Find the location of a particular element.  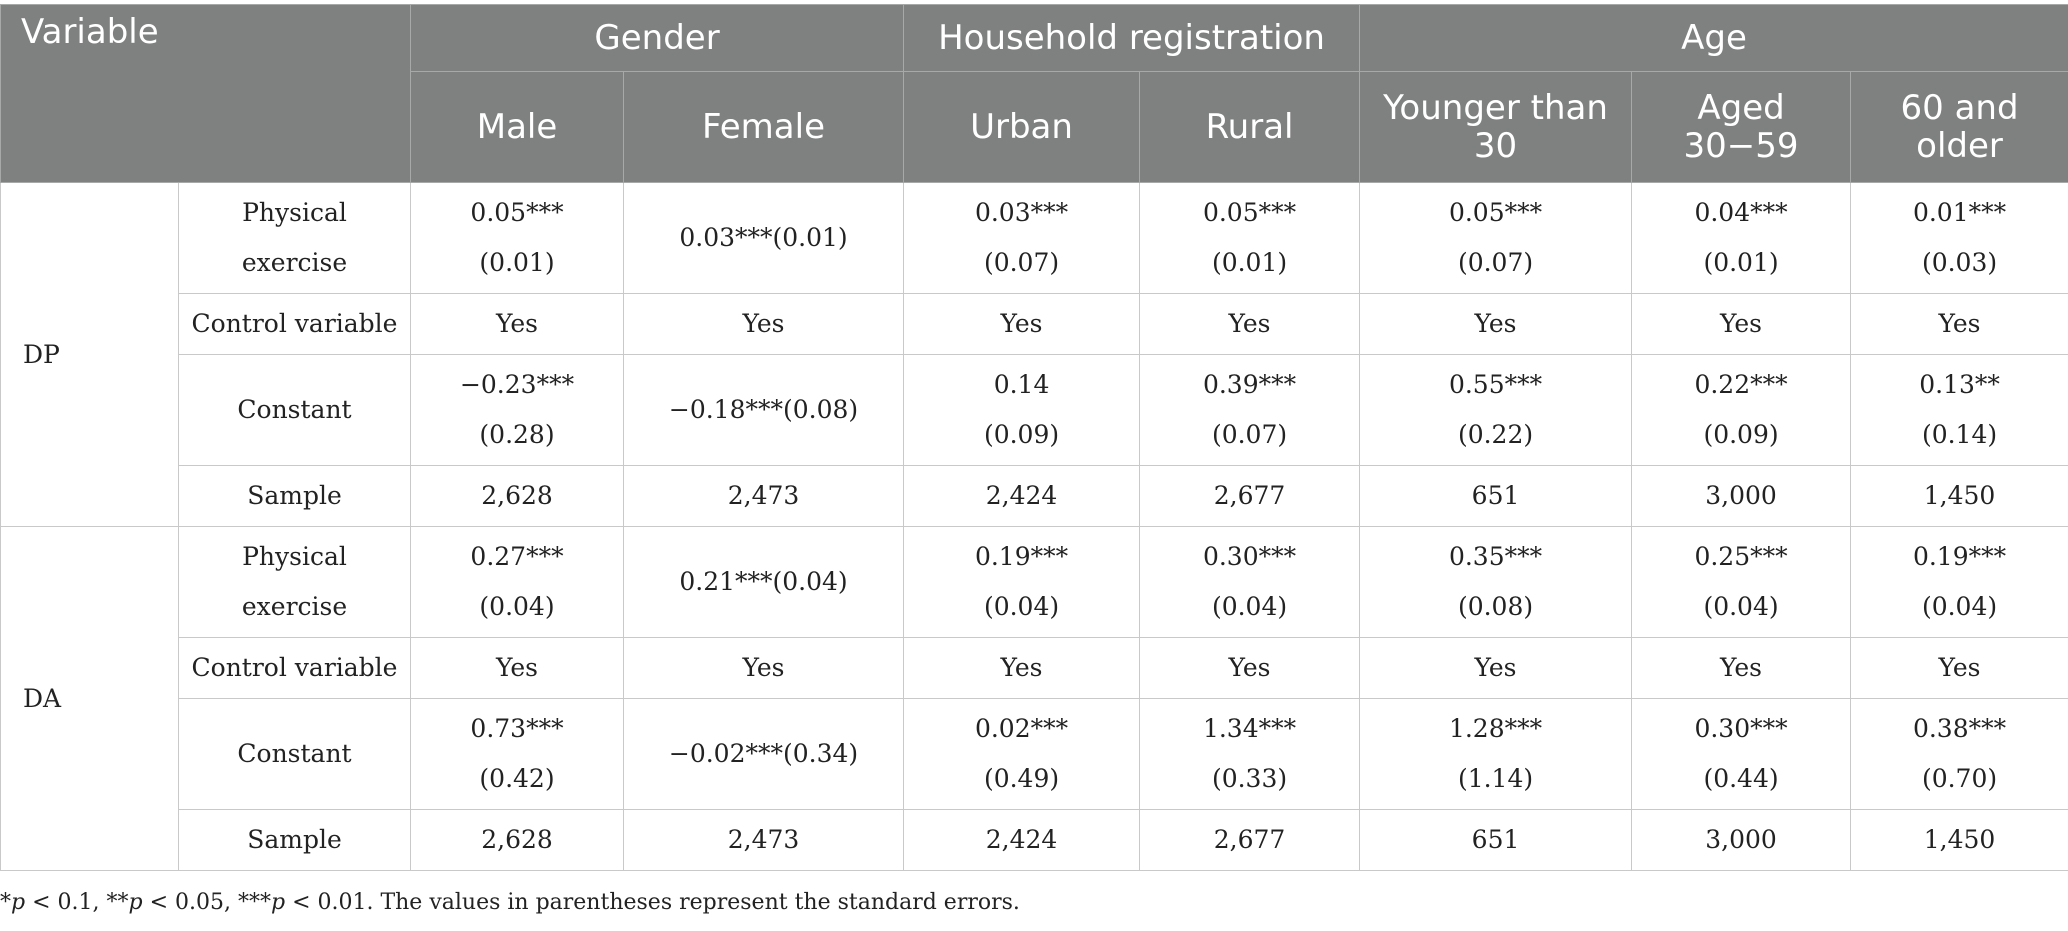

table-cell: 0.35*** (0.08) is located at coordinates (1496, 582).